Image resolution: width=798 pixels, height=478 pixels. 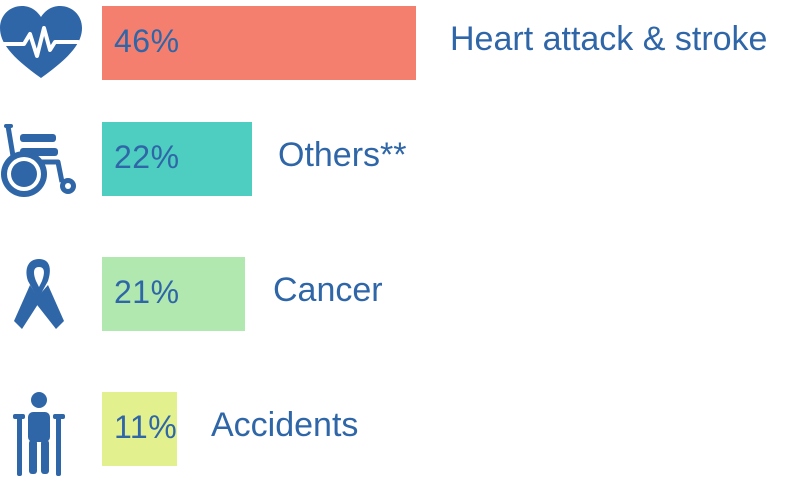 What do you see at coordinates (45, 295) in the screenshot?
I see `ribbon-icon` at bounding box center [45, 295].